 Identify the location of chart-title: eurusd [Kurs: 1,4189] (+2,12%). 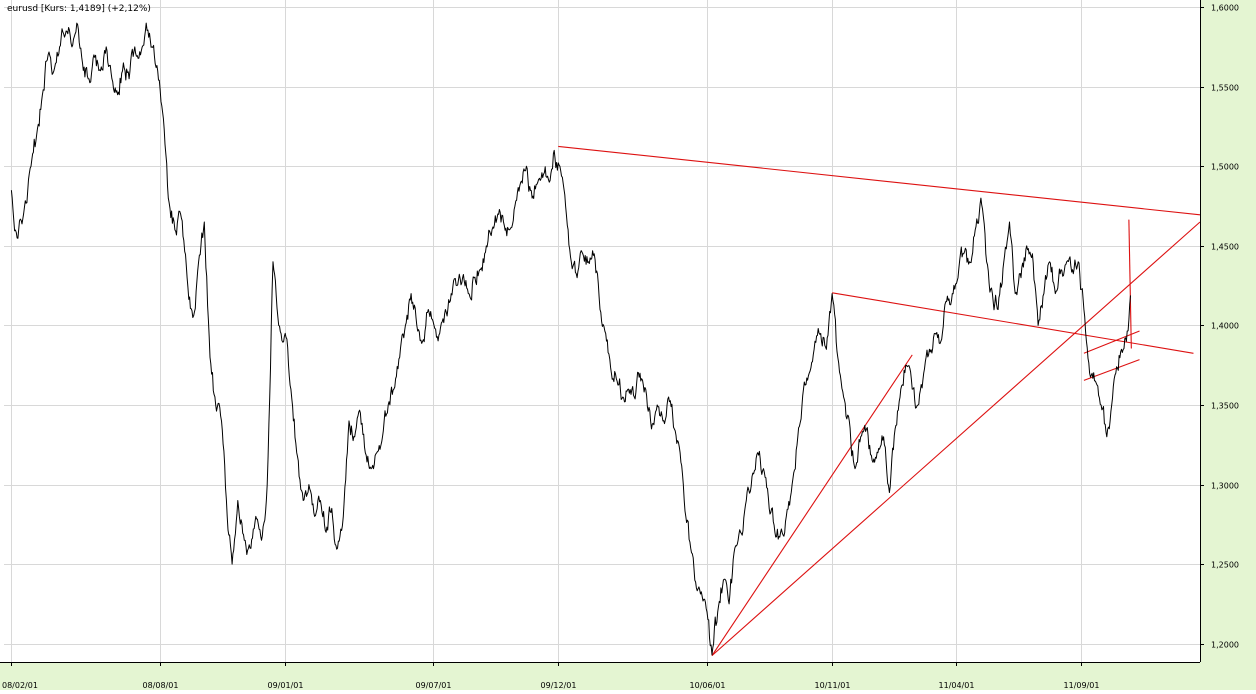
(79, 9).